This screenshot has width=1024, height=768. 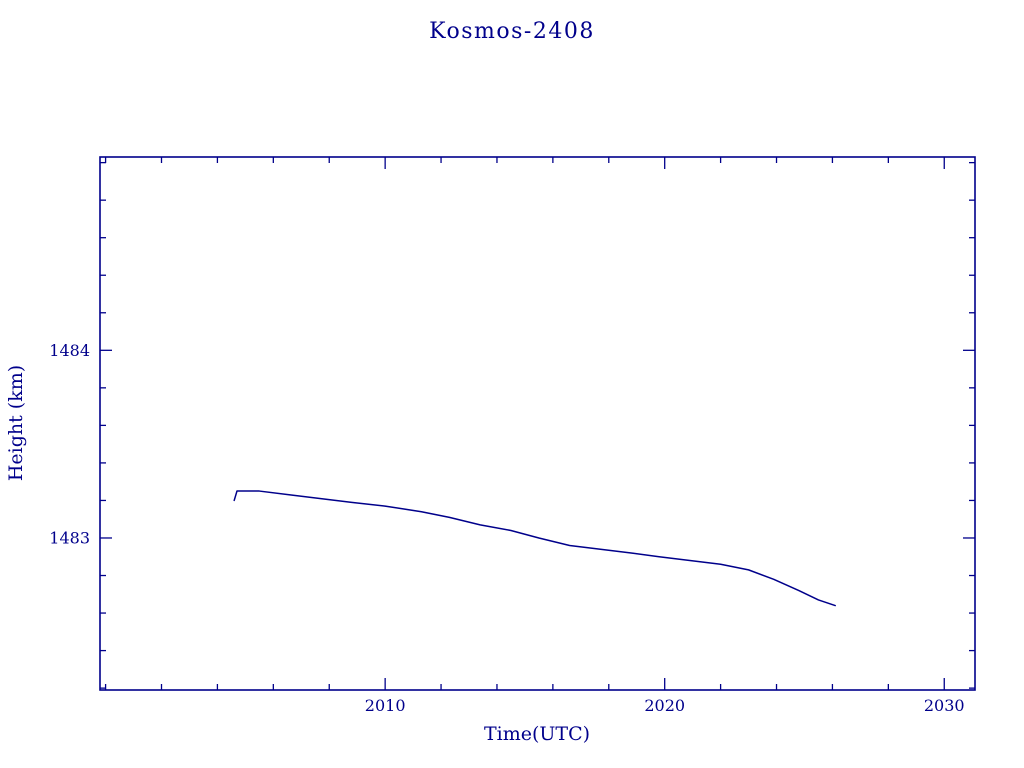 I want to click on x-tick-label: 2020, so click(x=664, y=705).